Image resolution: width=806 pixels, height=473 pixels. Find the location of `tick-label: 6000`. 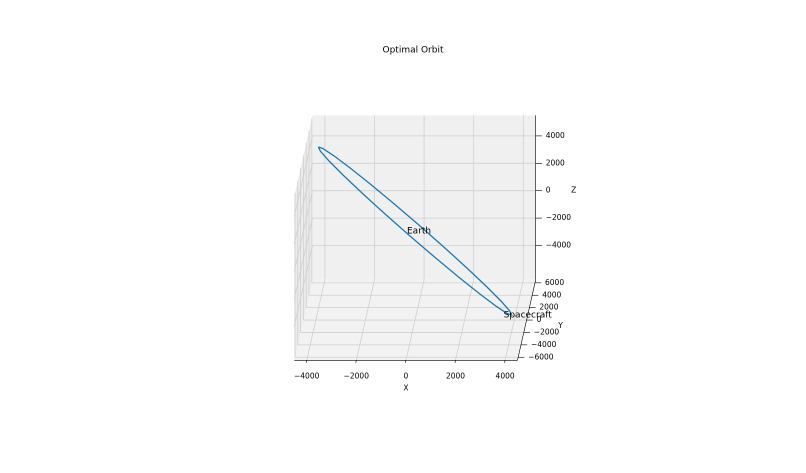

tick-label: 6000 is located at coordinates (554, 282).